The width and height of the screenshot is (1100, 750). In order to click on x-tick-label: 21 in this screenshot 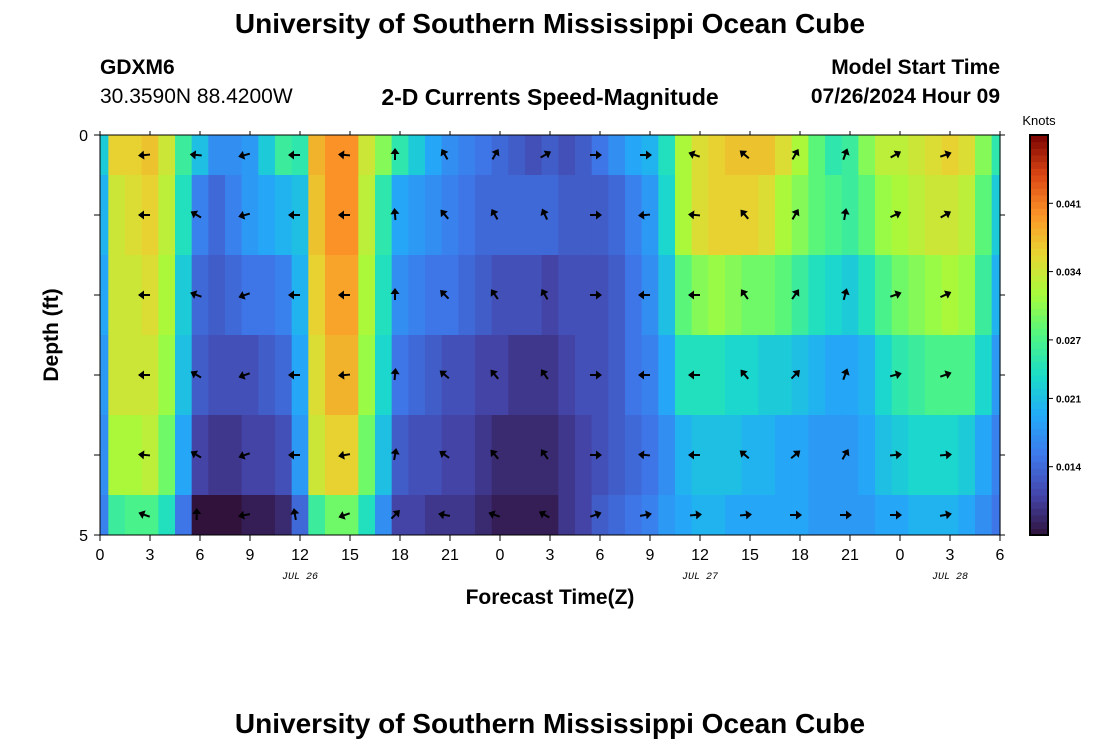, I will do `click(850, 555)`.